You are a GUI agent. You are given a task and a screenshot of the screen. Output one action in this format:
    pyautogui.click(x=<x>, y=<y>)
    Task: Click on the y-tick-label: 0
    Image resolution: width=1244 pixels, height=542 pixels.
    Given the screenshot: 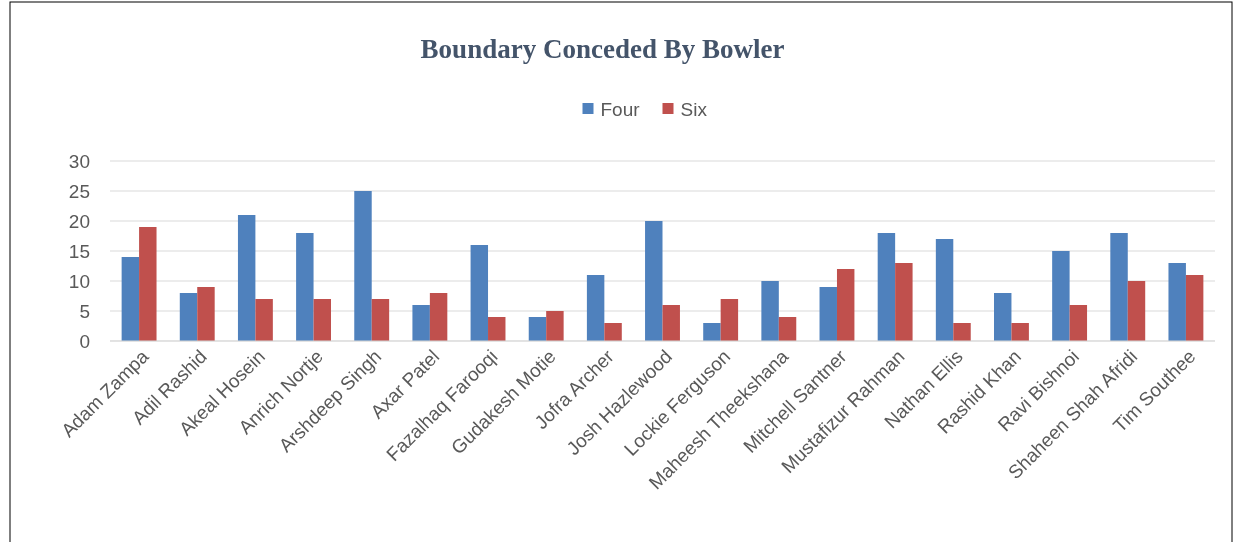 What is the action you would take?
    pyautogui.click(x=84, y=341)
    